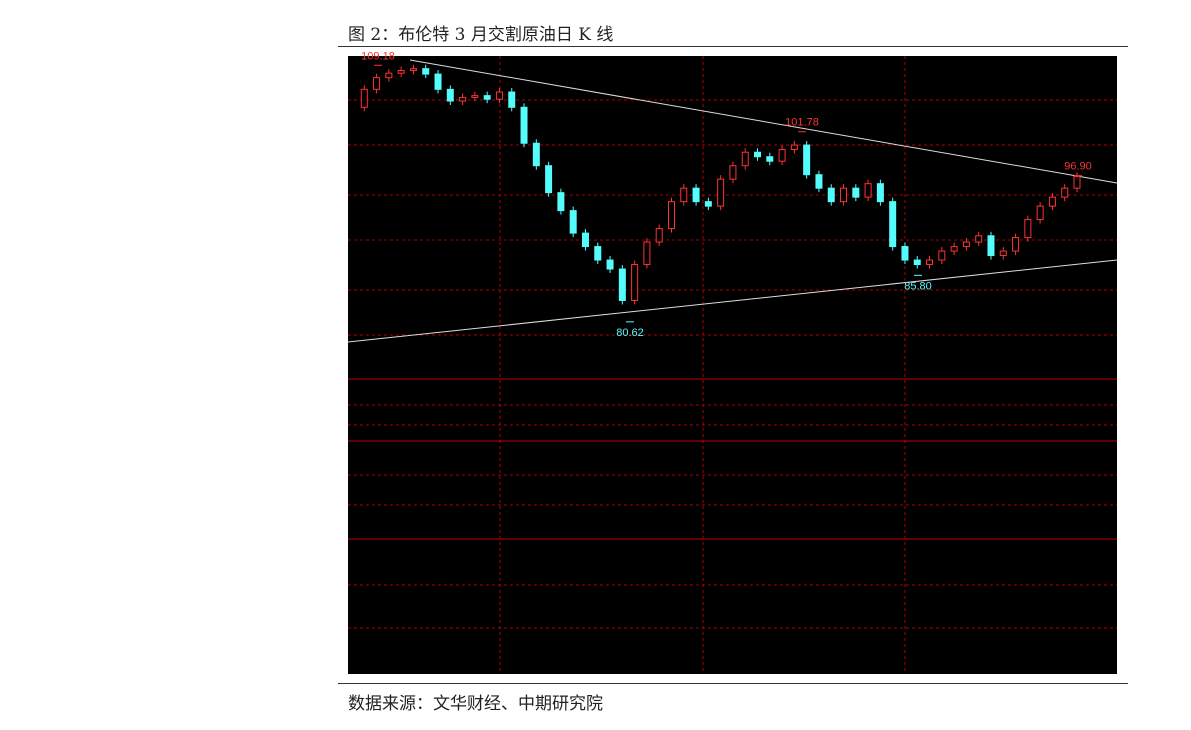 The height and width of the screenshot is (730, 1191). I want to click on annotation-label: 85.80, so click(918, 286).